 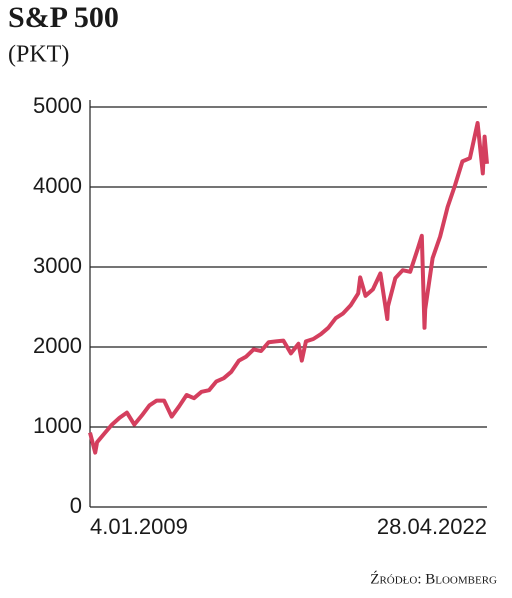 What do you see at coordinates (38, 55) in the screenshot?
I see `chart-subtitle: (PKT)` at bounding box center [38, 55].